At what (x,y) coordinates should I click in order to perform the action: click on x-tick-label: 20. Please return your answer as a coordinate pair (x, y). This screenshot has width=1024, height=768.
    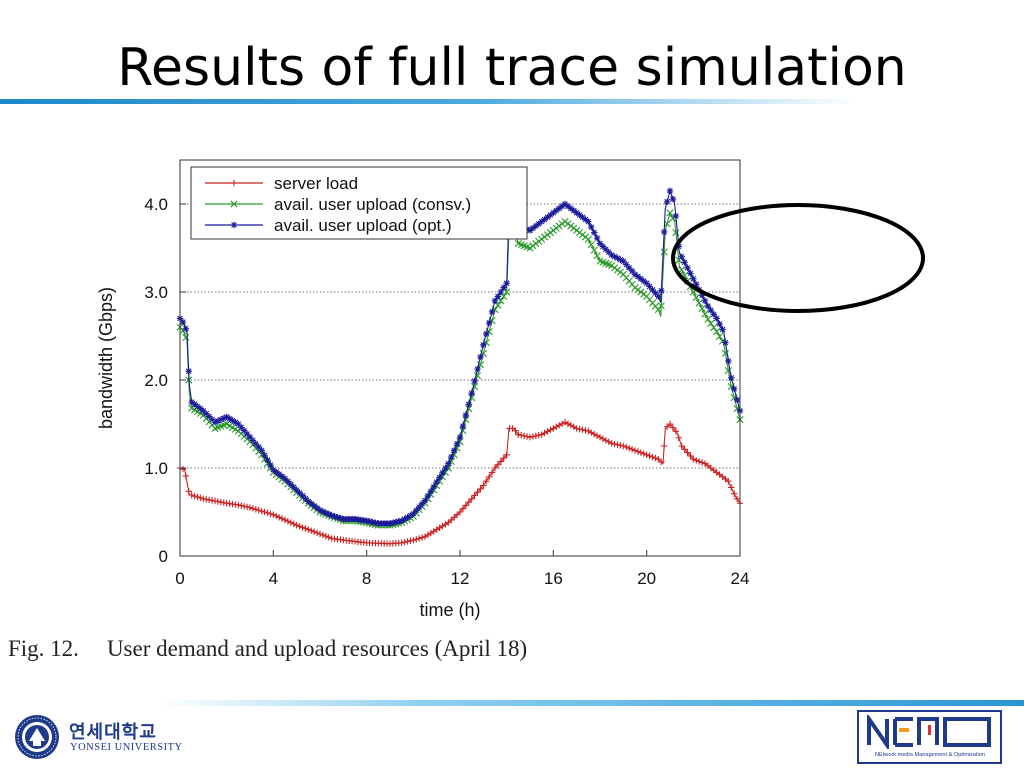
    Looking at the image, I should click on (646, 578).